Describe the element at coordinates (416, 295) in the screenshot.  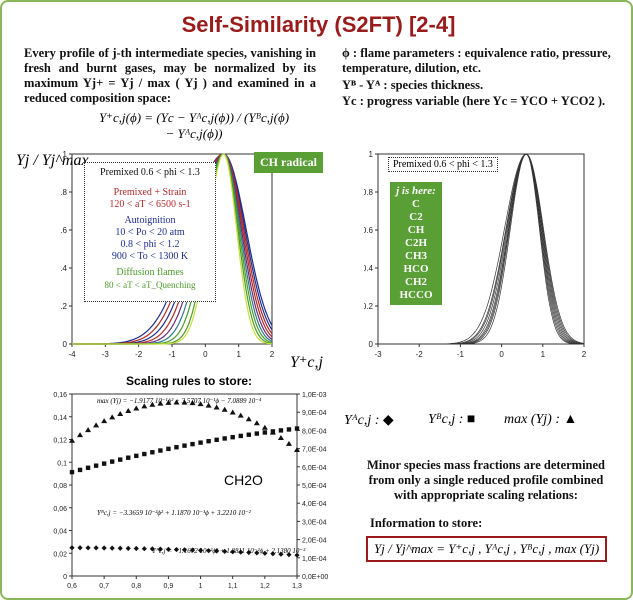
I see `species-item: HCCO` at that location.